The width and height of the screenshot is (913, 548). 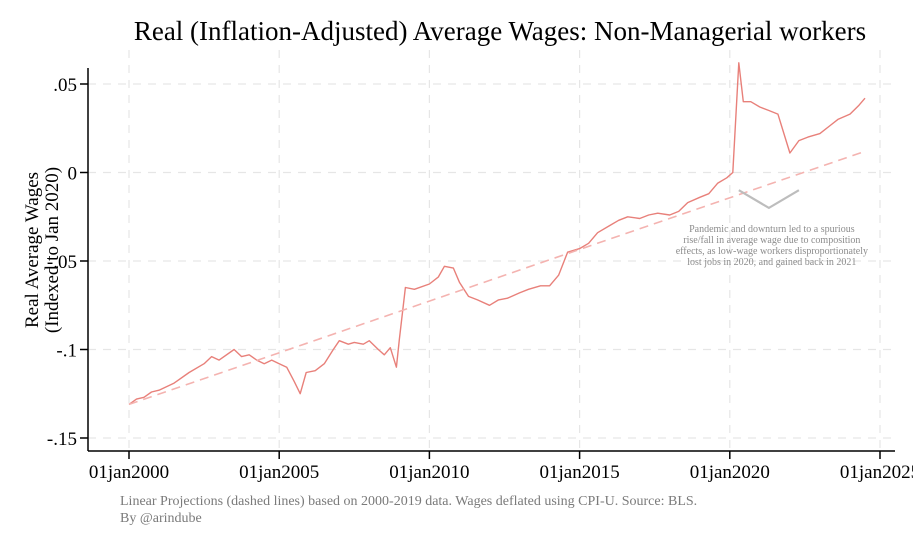 What do you see at coordinates (73, 174) in the screenshot?
I see `y-tick-label: 0` at bounding box center [73, 174].